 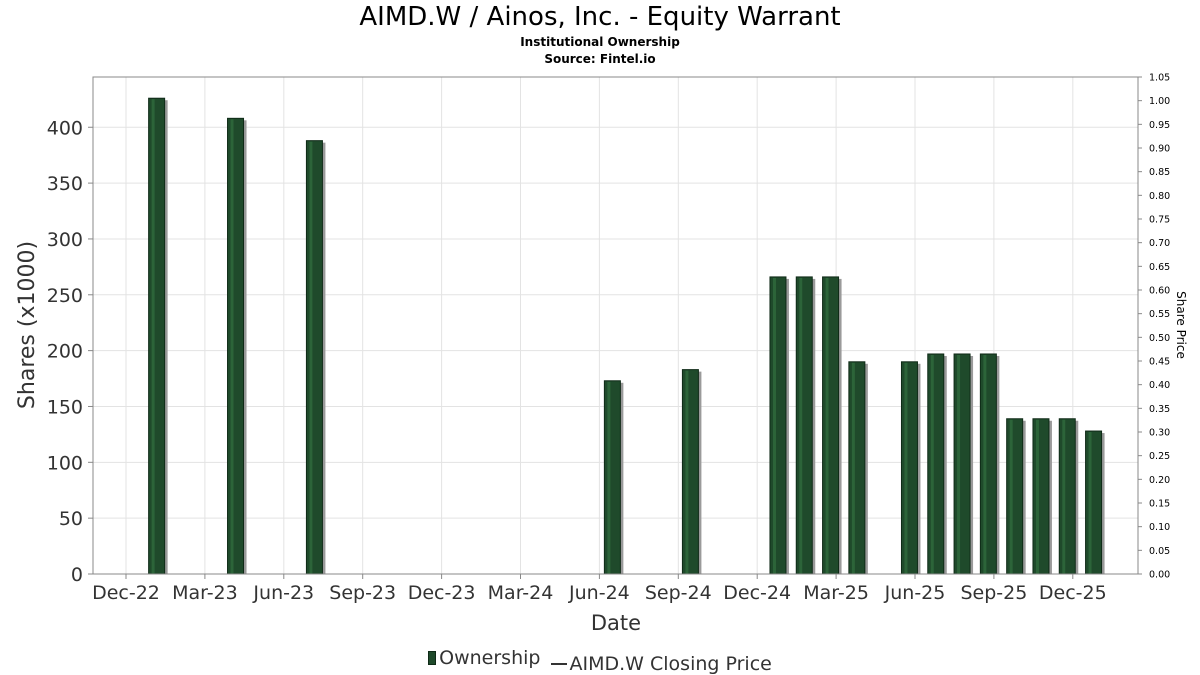 What do you see at coordinates (600, 42) in the screenshot?
I see `chart-subtitle: Institutional Ownership` at bounding box center [600, 42].